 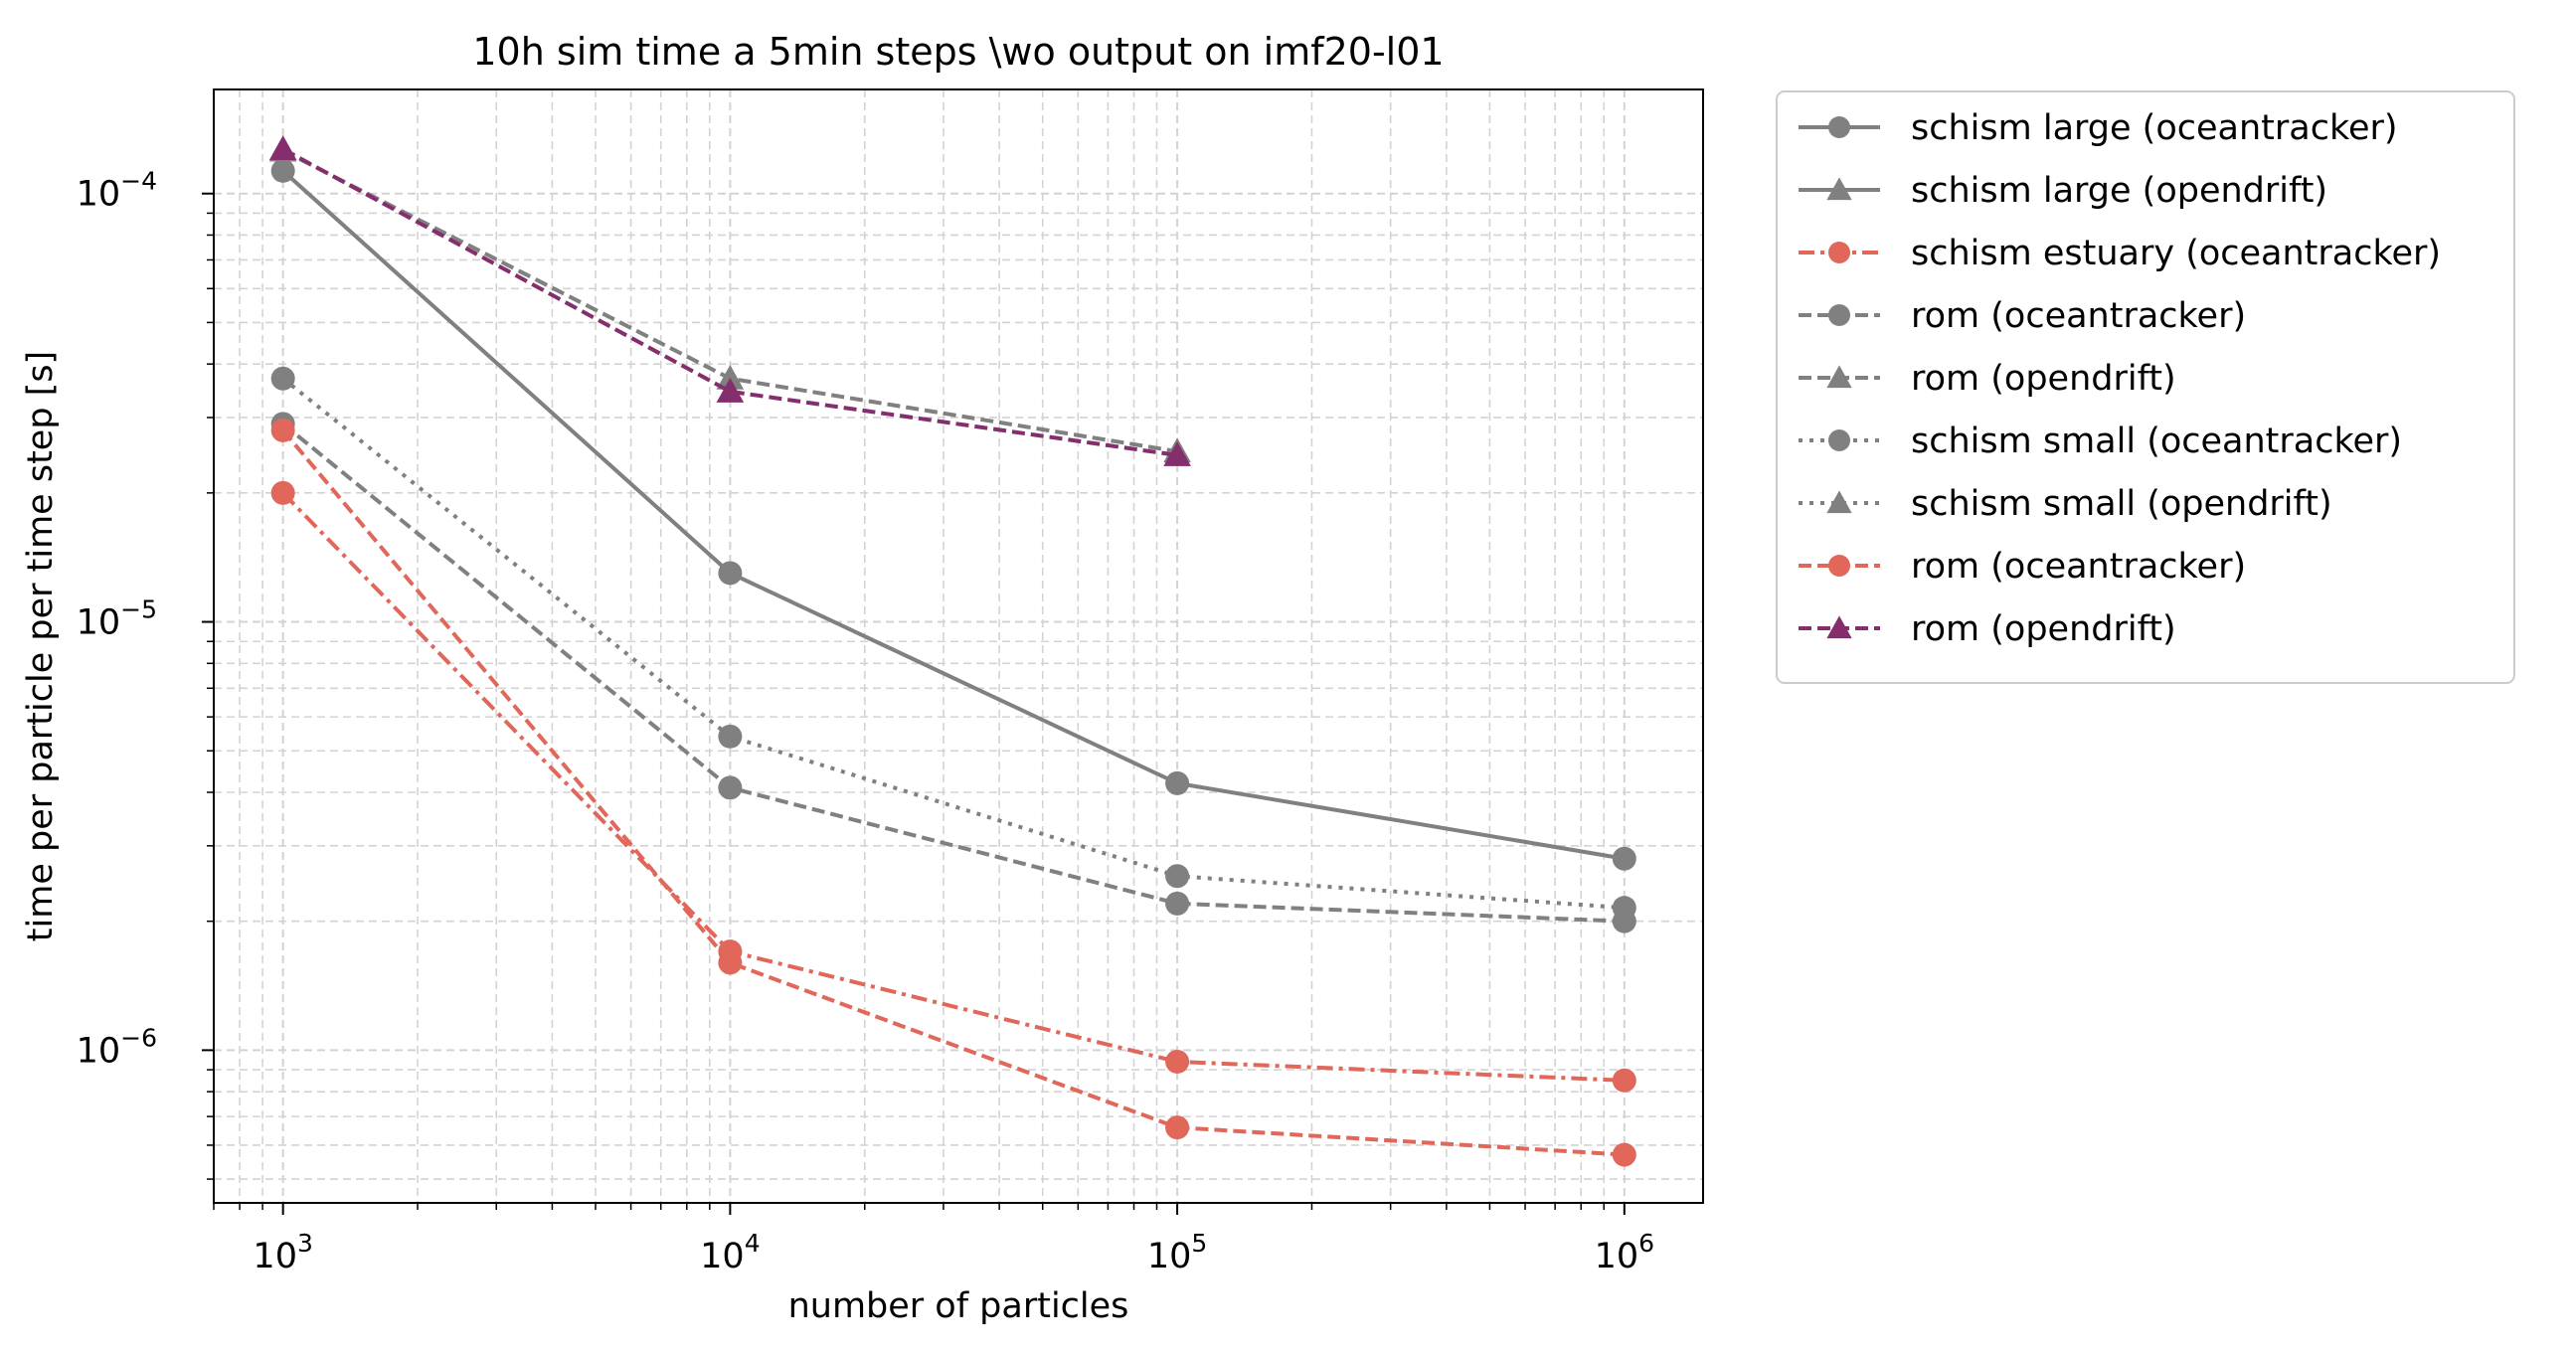 I want to click on y-tick-label: 10⁻⁵, so click(x=117, y=619).